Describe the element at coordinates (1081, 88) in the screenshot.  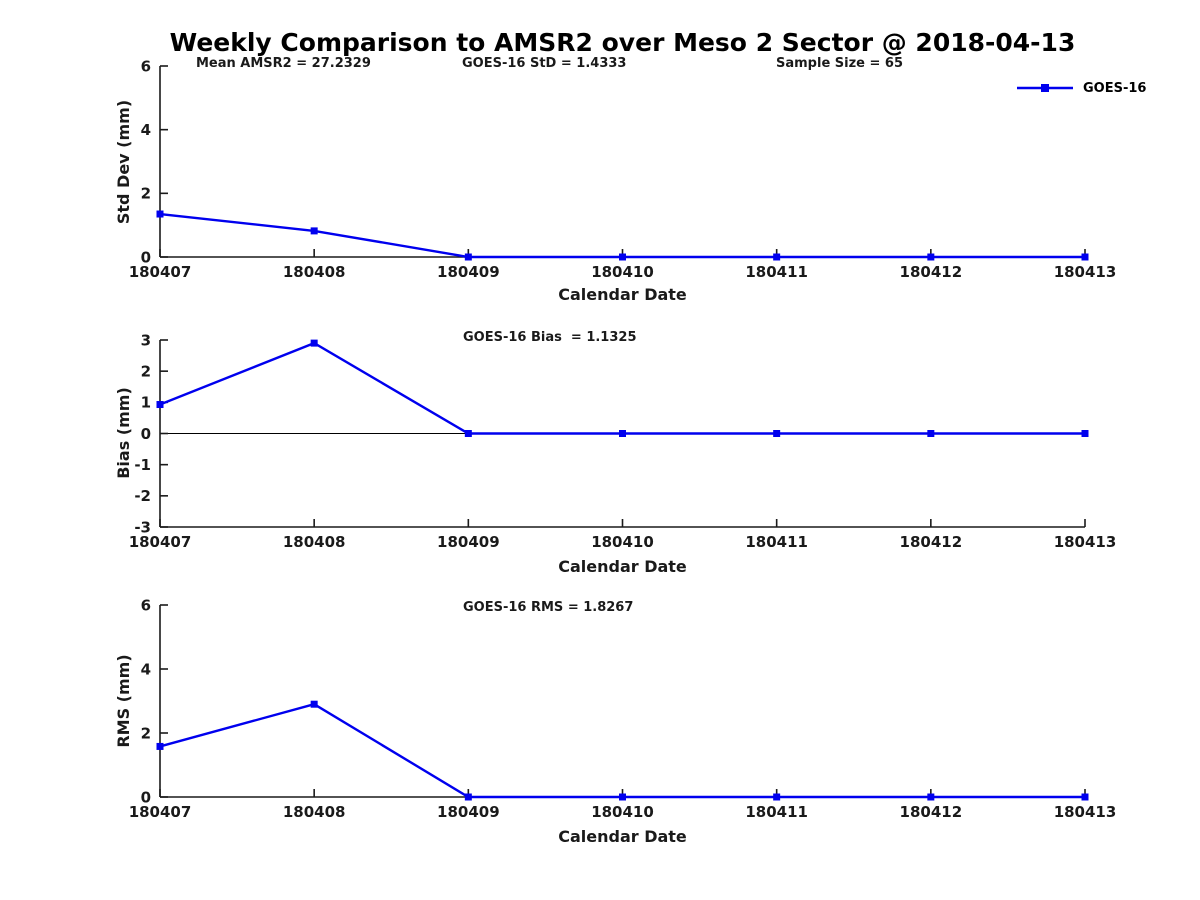
I see `legend: GOES-16` at that location.